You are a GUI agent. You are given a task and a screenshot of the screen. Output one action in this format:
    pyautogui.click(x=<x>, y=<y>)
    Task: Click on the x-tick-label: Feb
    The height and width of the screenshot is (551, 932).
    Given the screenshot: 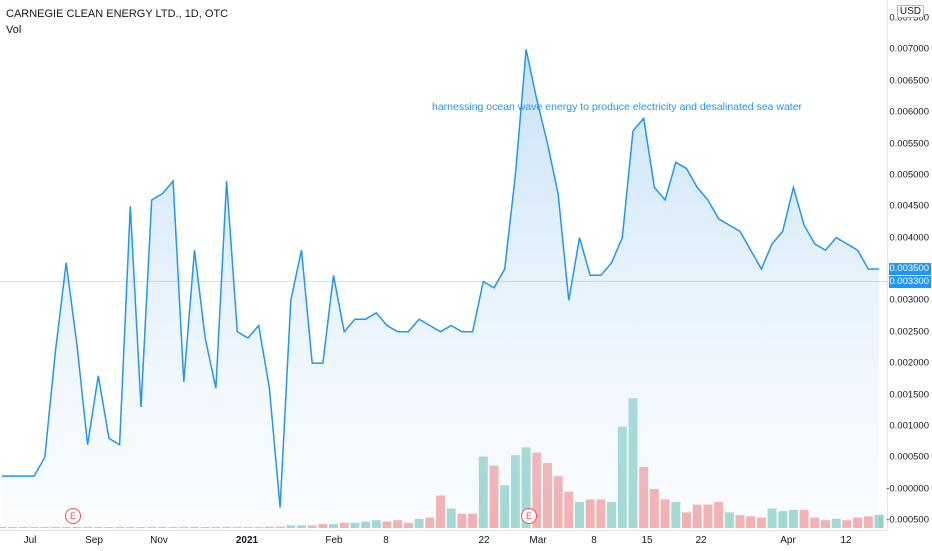 What is the action you would take?
    pyautogui.click(x=334, y=540)
    